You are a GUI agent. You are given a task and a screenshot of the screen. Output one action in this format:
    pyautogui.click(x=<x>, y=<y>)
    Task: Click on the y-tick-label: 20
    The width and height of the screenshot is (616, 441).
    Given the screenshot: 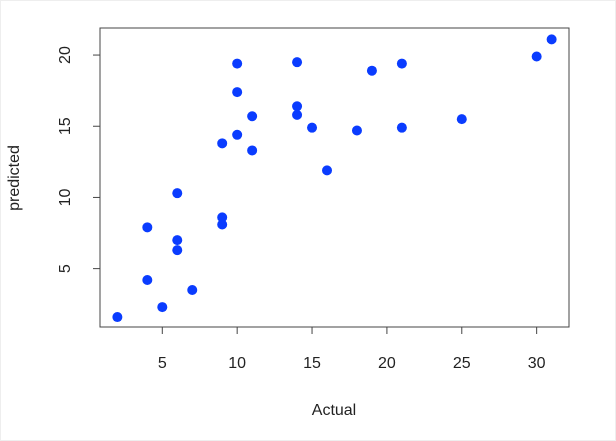 What is the action you would take?
    pyautogui.click(x=65, y=55)
    